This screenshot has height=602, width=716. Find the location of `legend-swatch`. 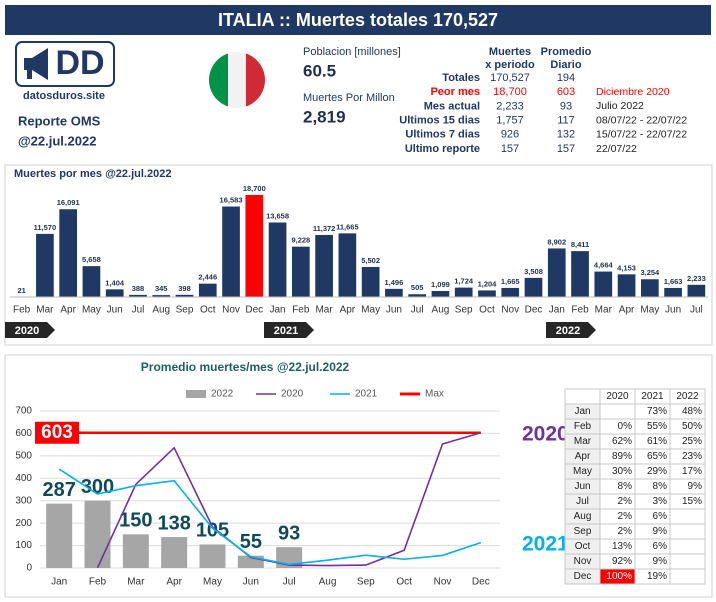

legend-swatch is located at coordinates (196, 394).